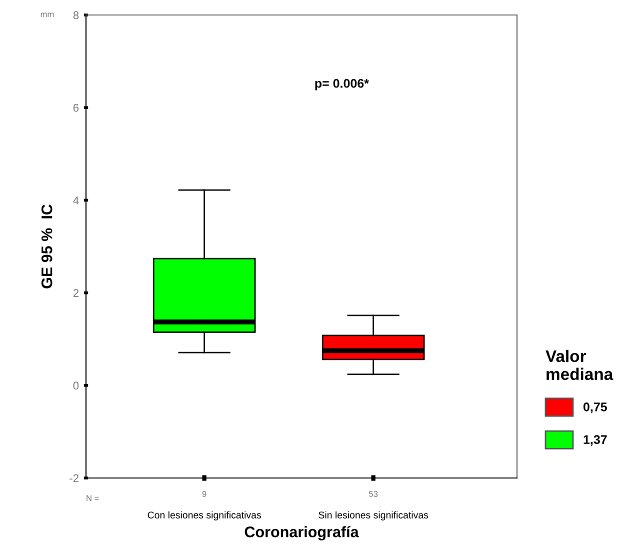 Image resolution: width=634 pixels, height=558 pixels. What do you see at coordinates (47, 15) in the screenshot?
I see `text: mm` at bounding box center [47, 15].